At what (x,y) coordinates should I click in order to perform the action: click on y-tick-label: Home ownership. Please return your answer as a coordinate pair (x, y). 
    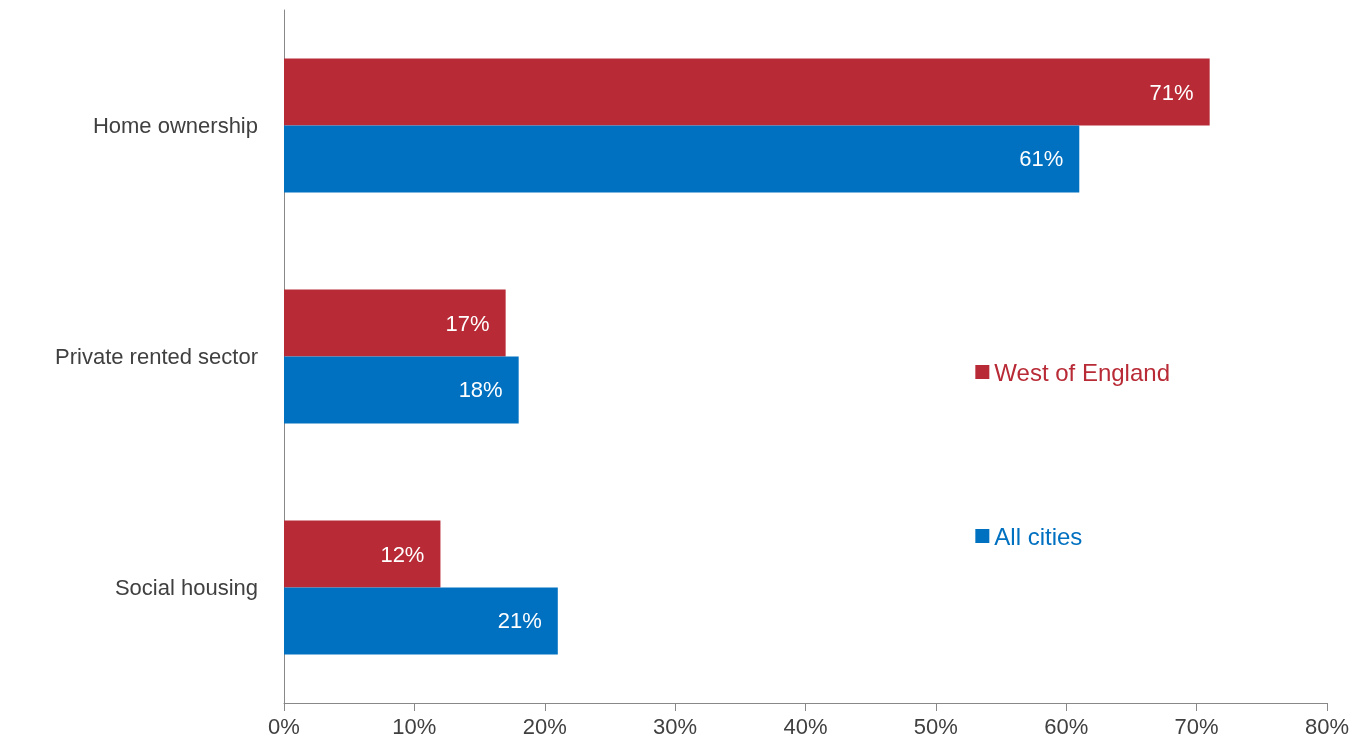
    Looking at the image, I should click on (175, 125).